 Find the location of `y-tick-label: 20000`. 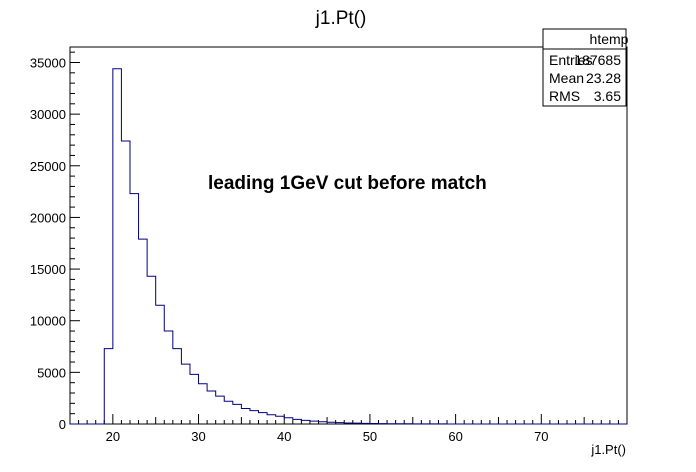

y-tick-label: 20000 is located at coordinates (48, 217).